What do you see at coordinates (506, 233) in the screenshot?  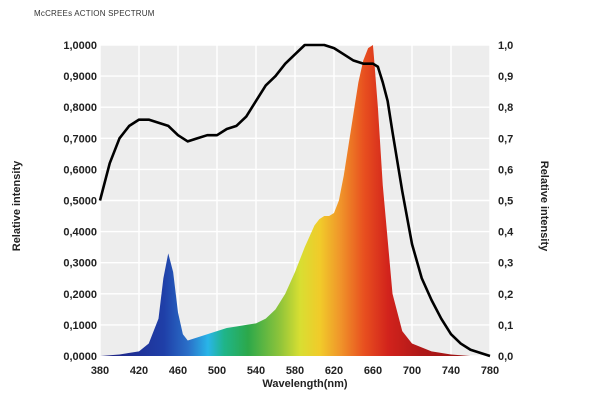 I see `y-tick-label-right: 0,4` at bounding box center [506, 233].